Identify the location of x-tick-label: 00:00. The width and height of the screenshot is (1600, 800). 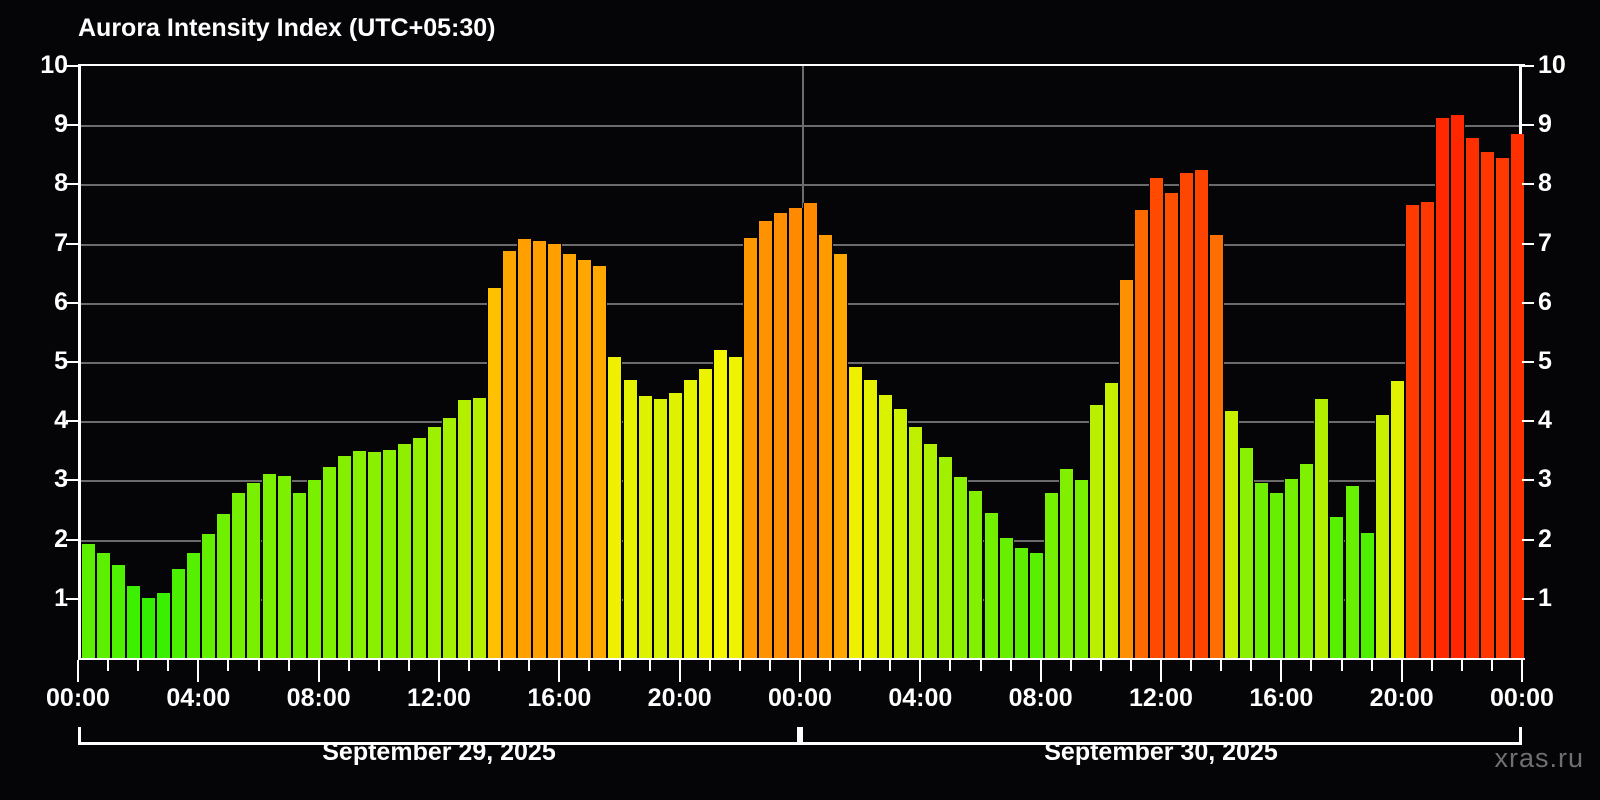
(78, 698).